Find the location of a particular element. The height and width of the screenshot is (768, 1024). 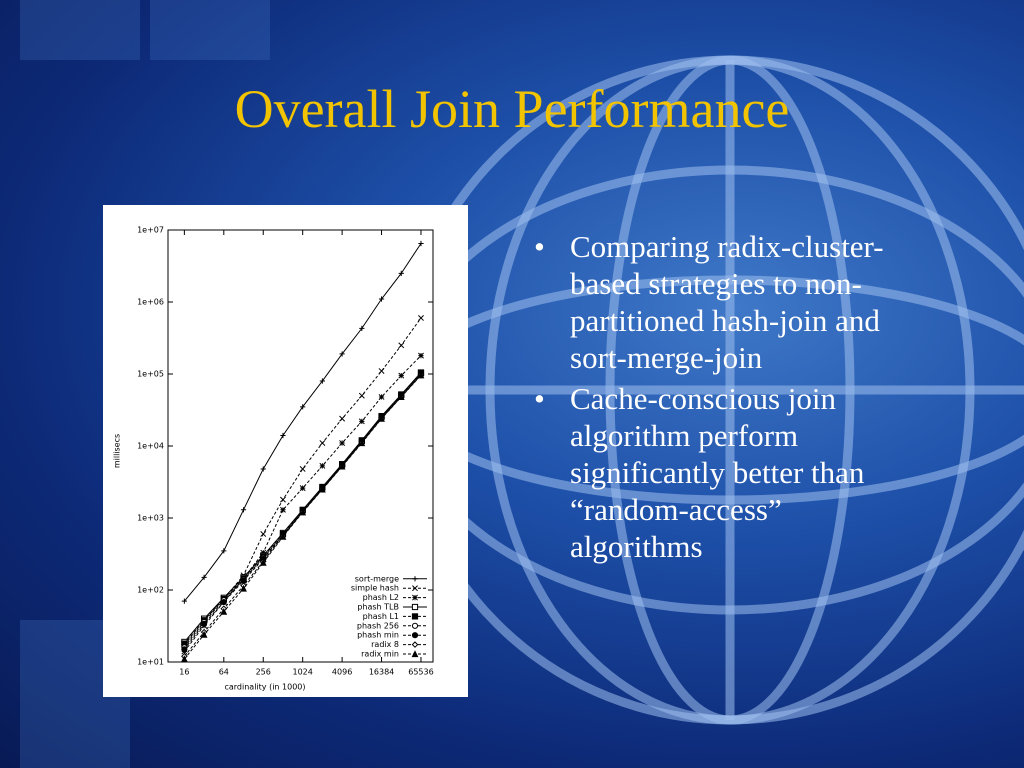

x-tick-label: 65536 is located at coordinates (420, 672).